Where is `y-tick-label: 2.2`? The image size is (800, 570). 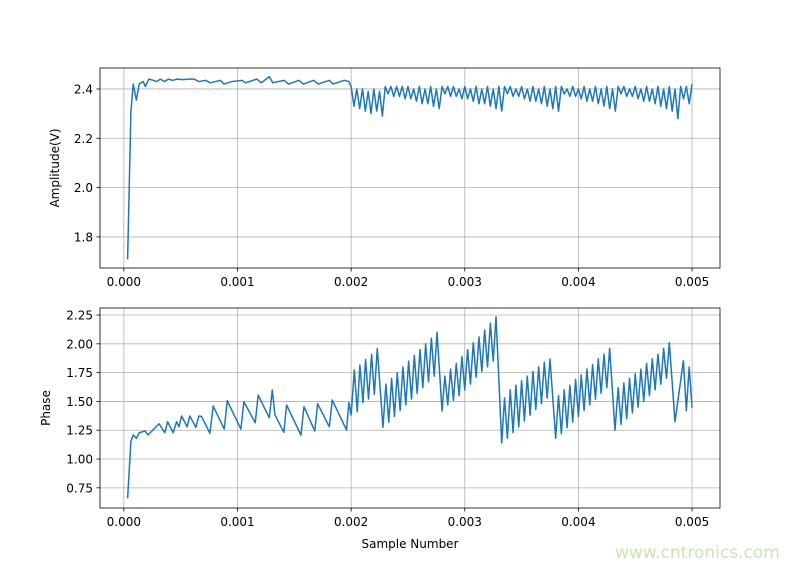 y-tick-label: 2.2 is located at coordinates (83, 139).